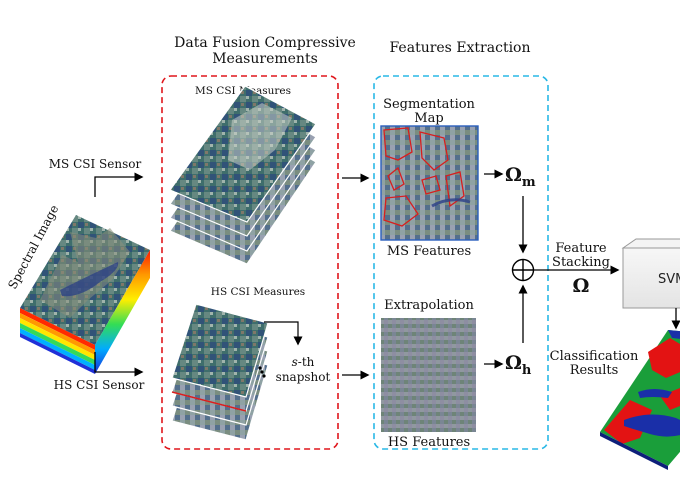  What do you see at coordinates (220, 372) in the screenshot?
I see `hs-measures-stack` at bounding box center [220, 372].